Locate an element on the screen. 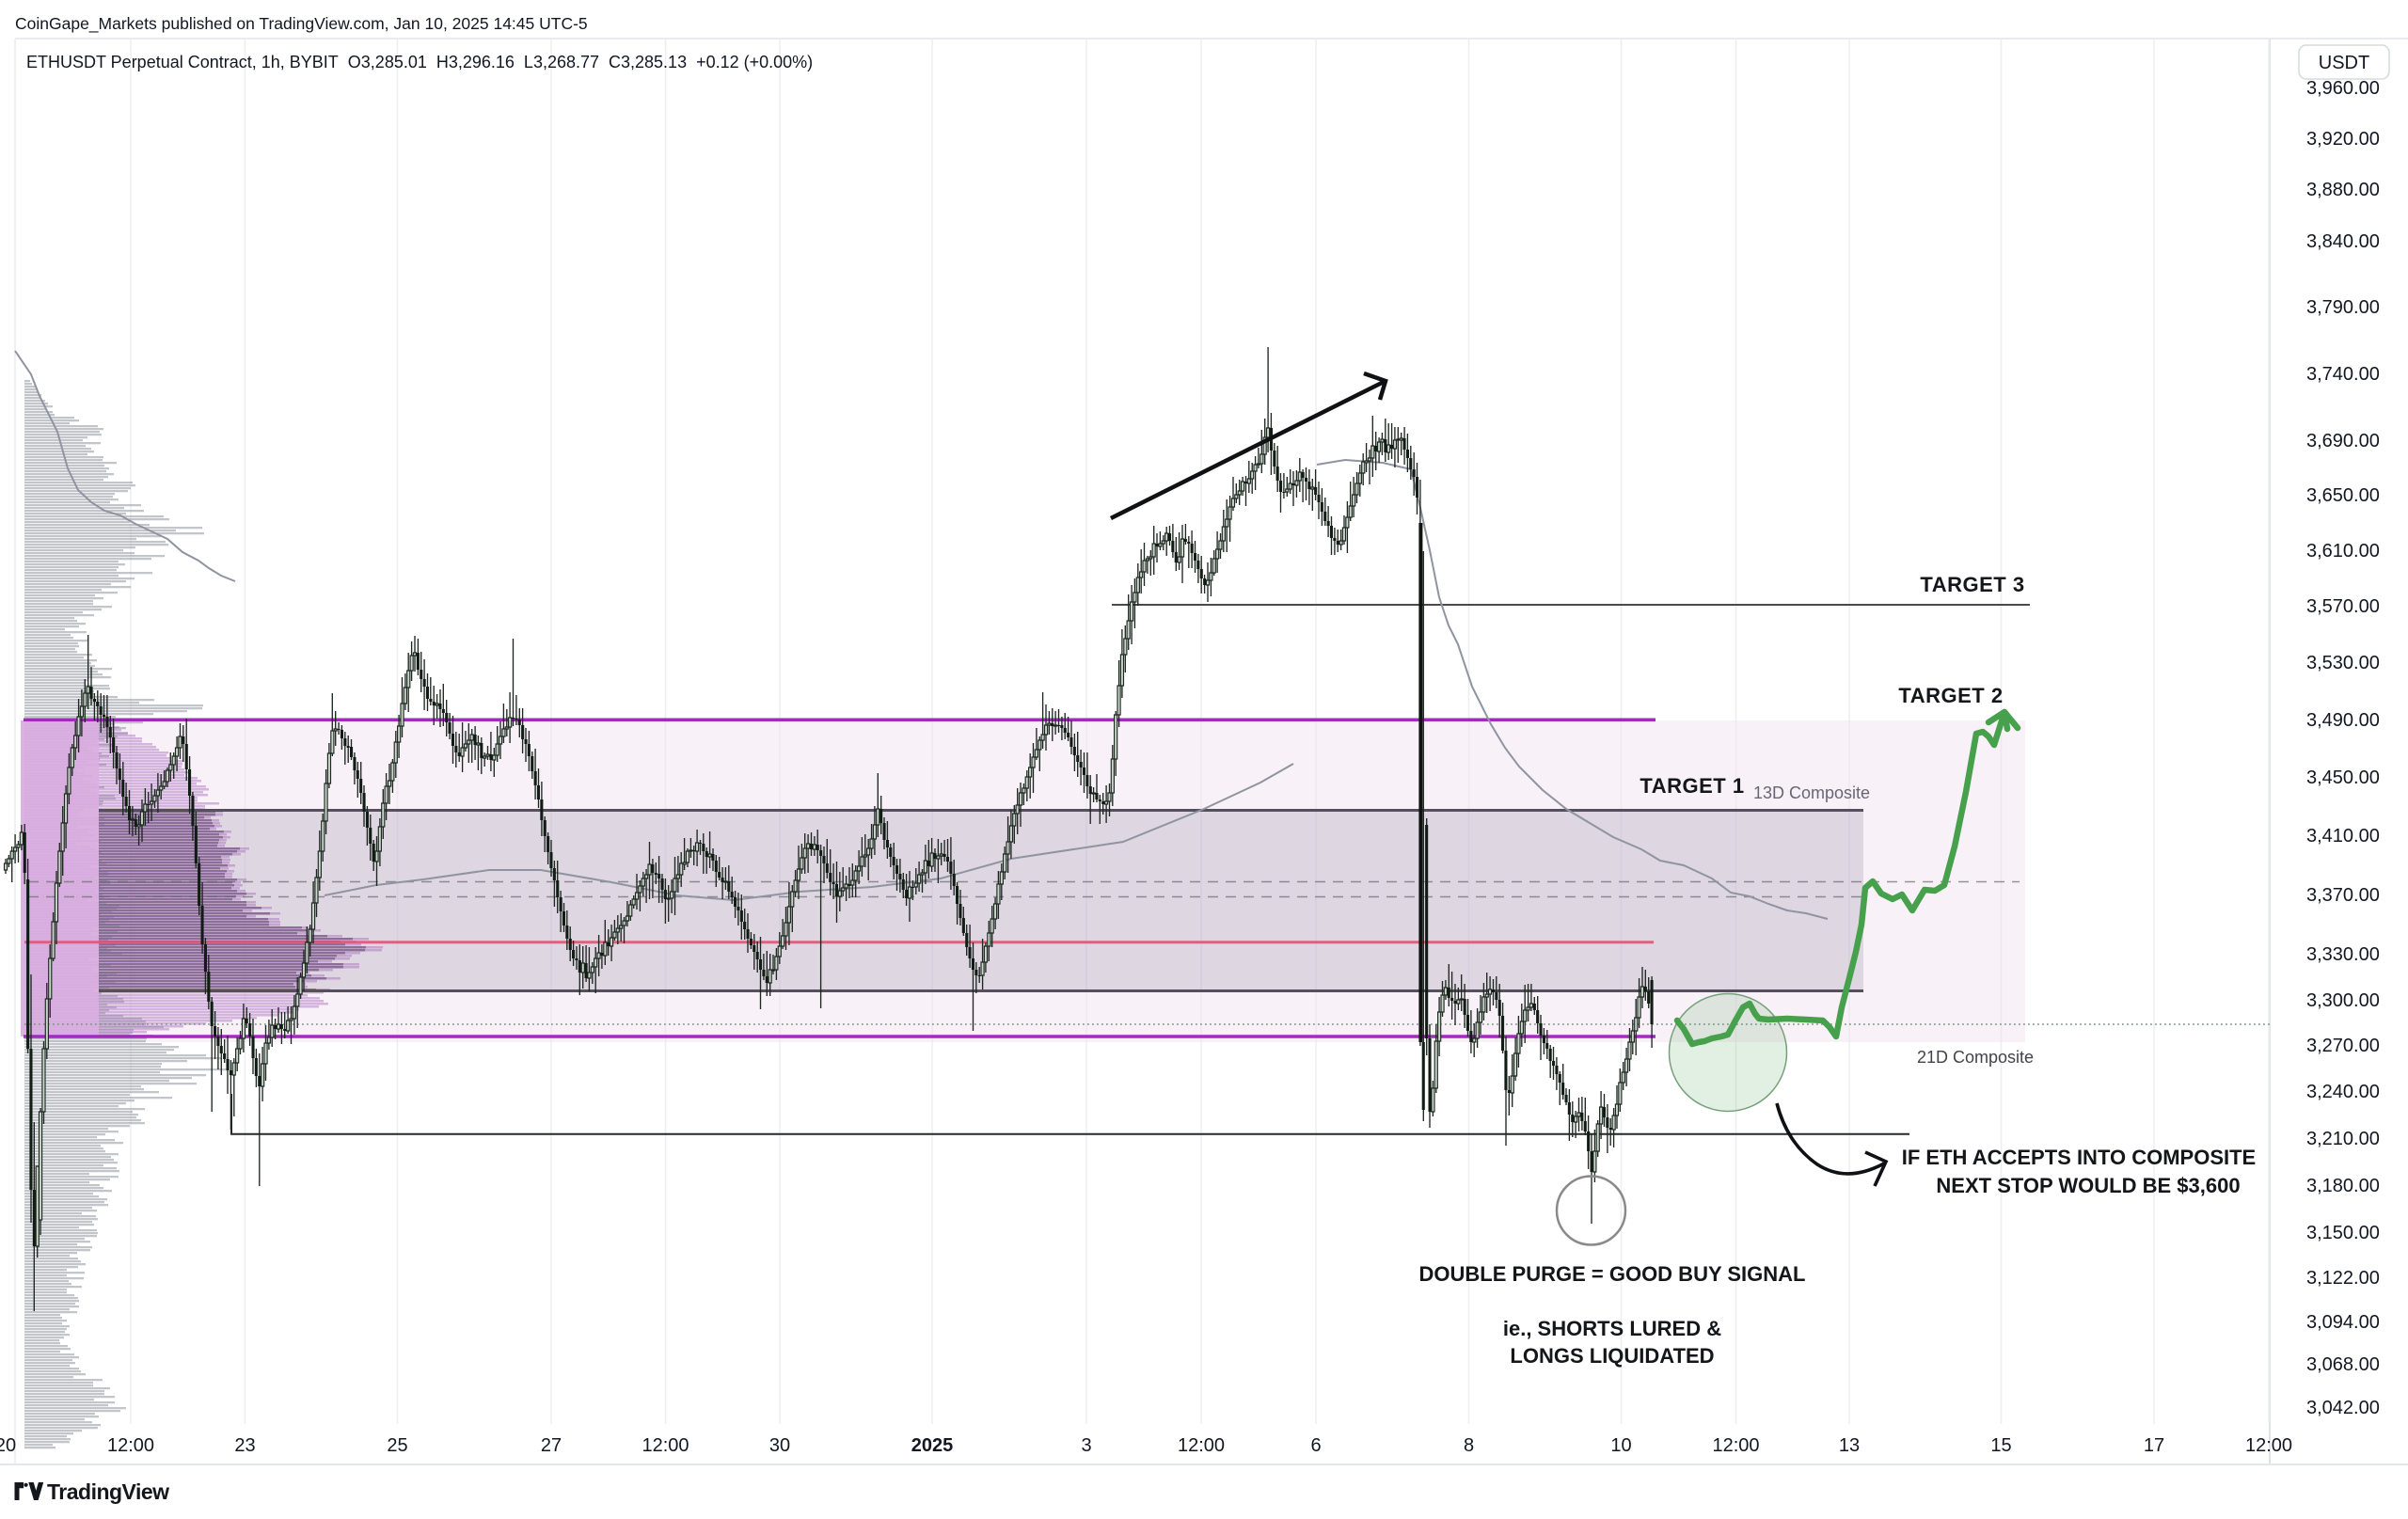 The width and height of the screenshot is (2408, 1519). svg-text: 3,240.00 is located at coordinates (2343, 1092).